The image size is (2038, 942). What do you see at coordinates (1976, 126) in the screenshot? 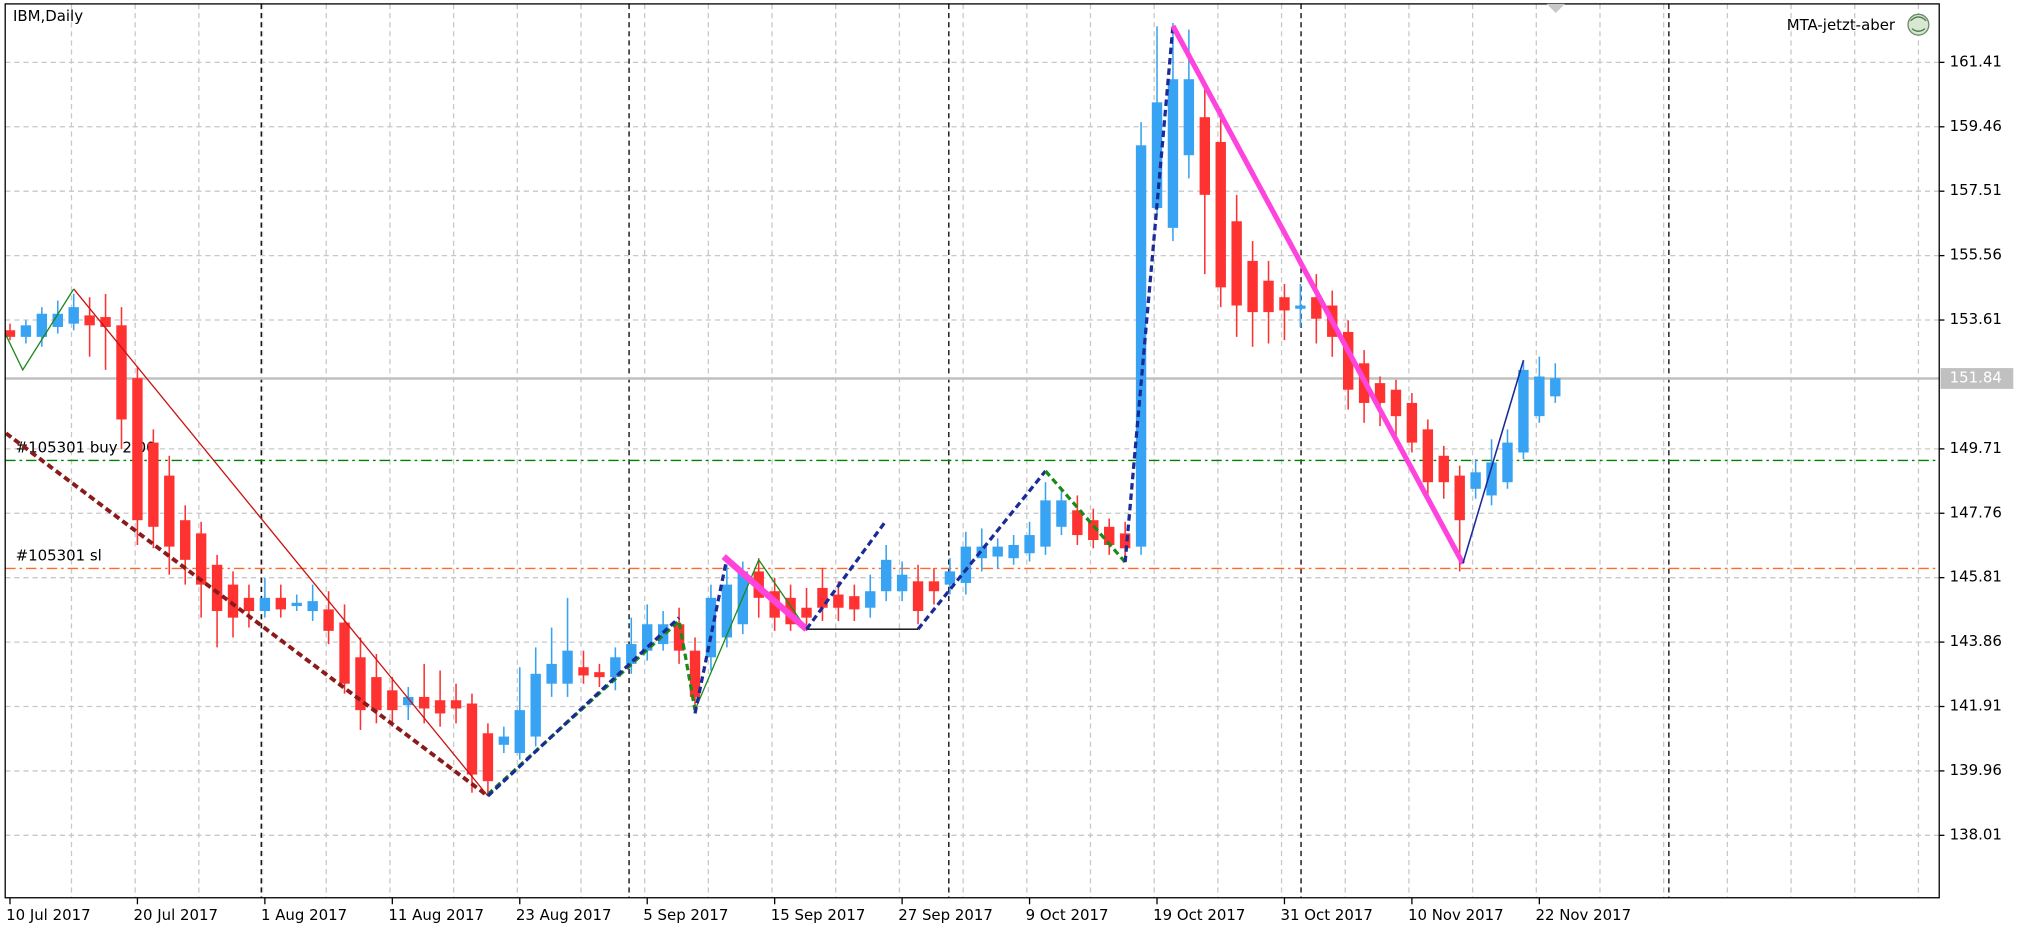
I see `y-tick-label: 159.46` at bounding box center [1976, 126].